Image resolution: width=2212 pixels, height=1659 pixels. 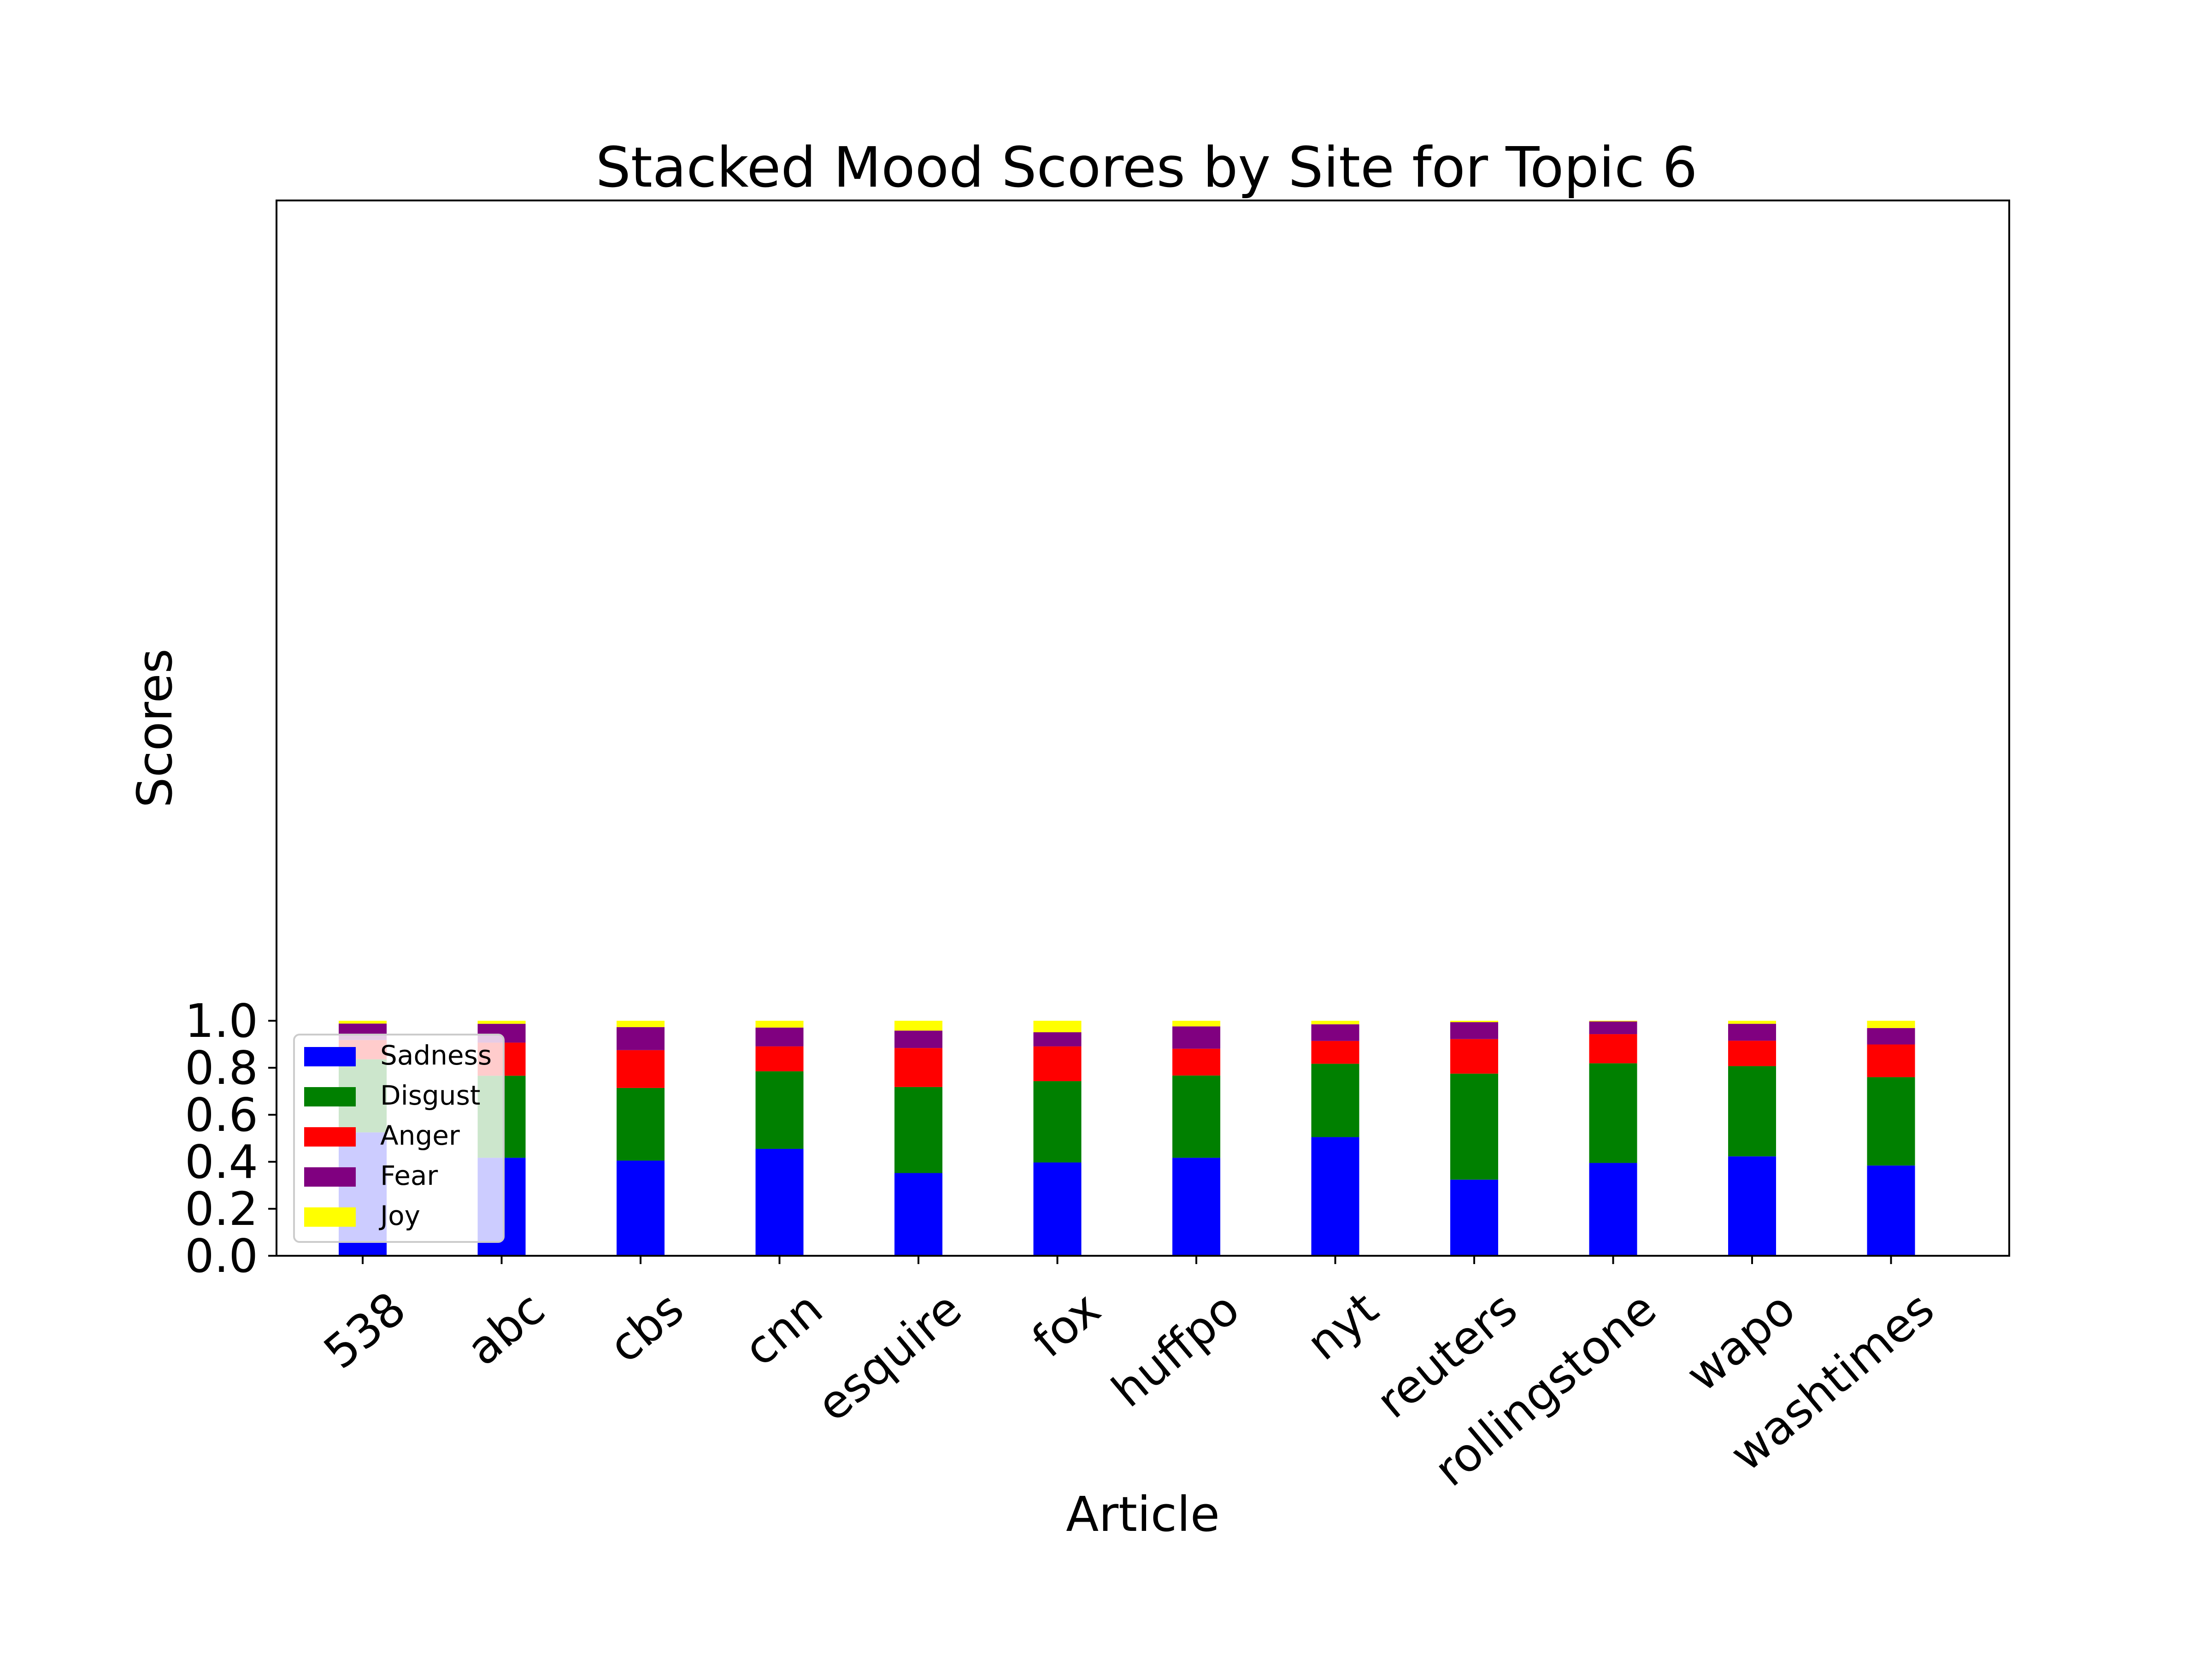 What do you see at coordinates (1613, 1028) in the screenshot?
I see `bar-rollingstone-fear` at bounding box center [1613, 1028].